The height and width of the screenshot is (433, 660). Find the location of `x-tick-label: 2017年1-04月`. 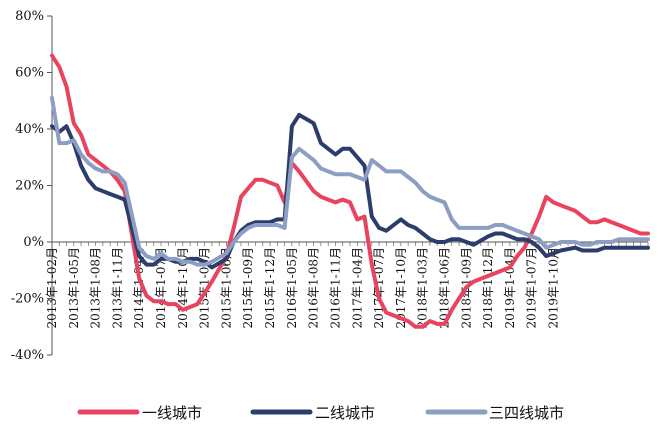

x-tick-label: 2017年1-04月 is located at coordinates (357, 288).